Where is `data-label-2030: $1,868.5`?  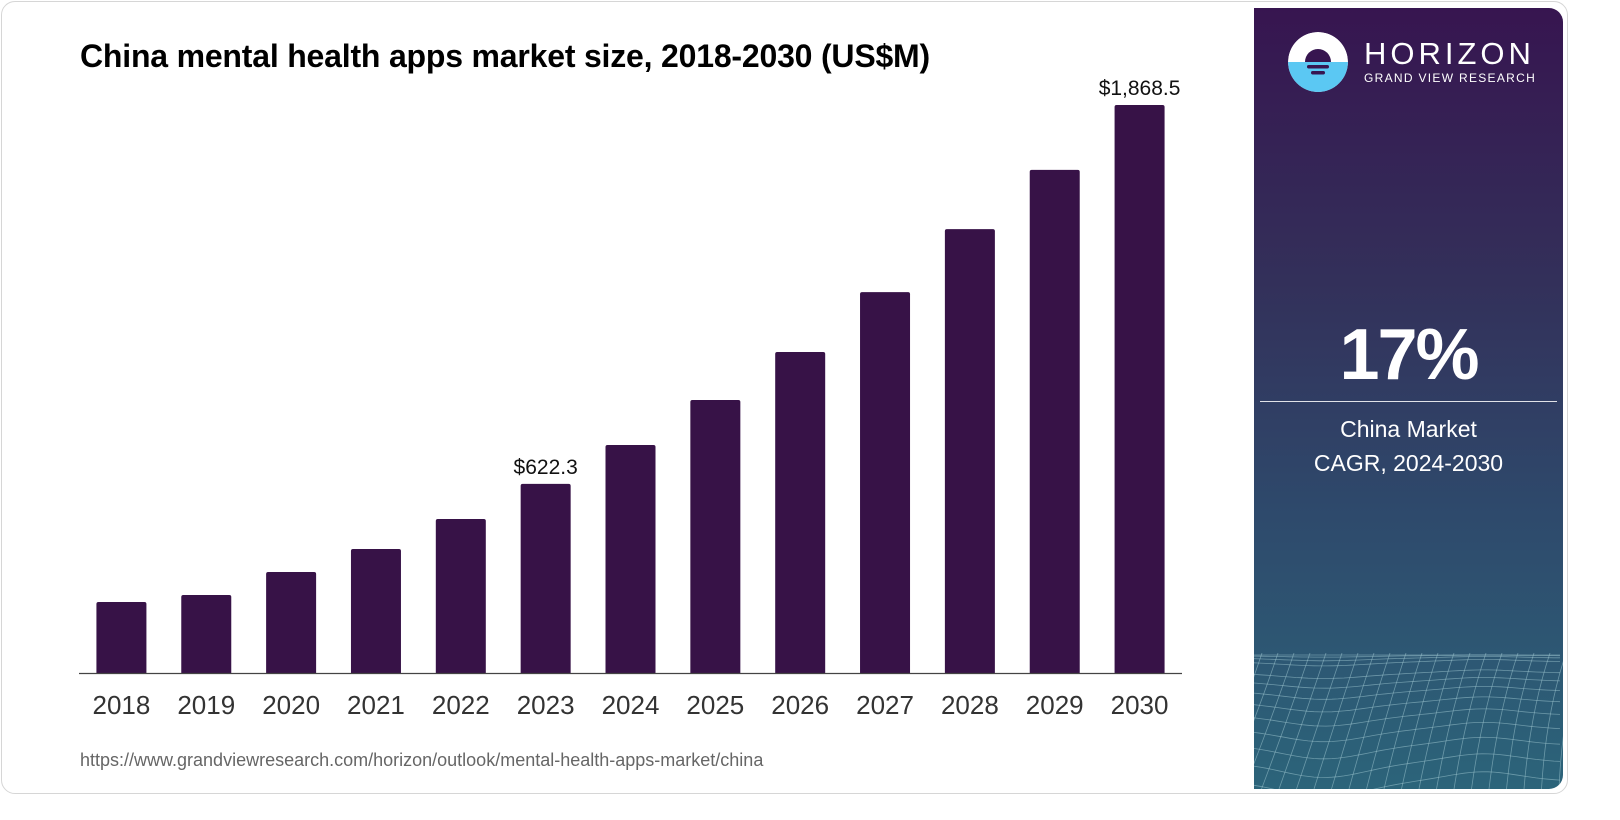 data-label-2030: $1,868.5 is located at coordinates (1140, 88).